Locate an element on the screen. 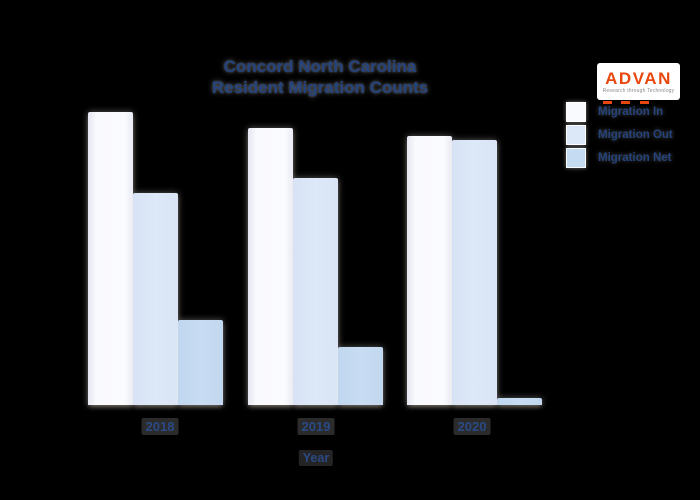 The width and height of the screenshot is (700, 500). advan-logo-wordmark: ADVAN is located at coordinates (638, 78).